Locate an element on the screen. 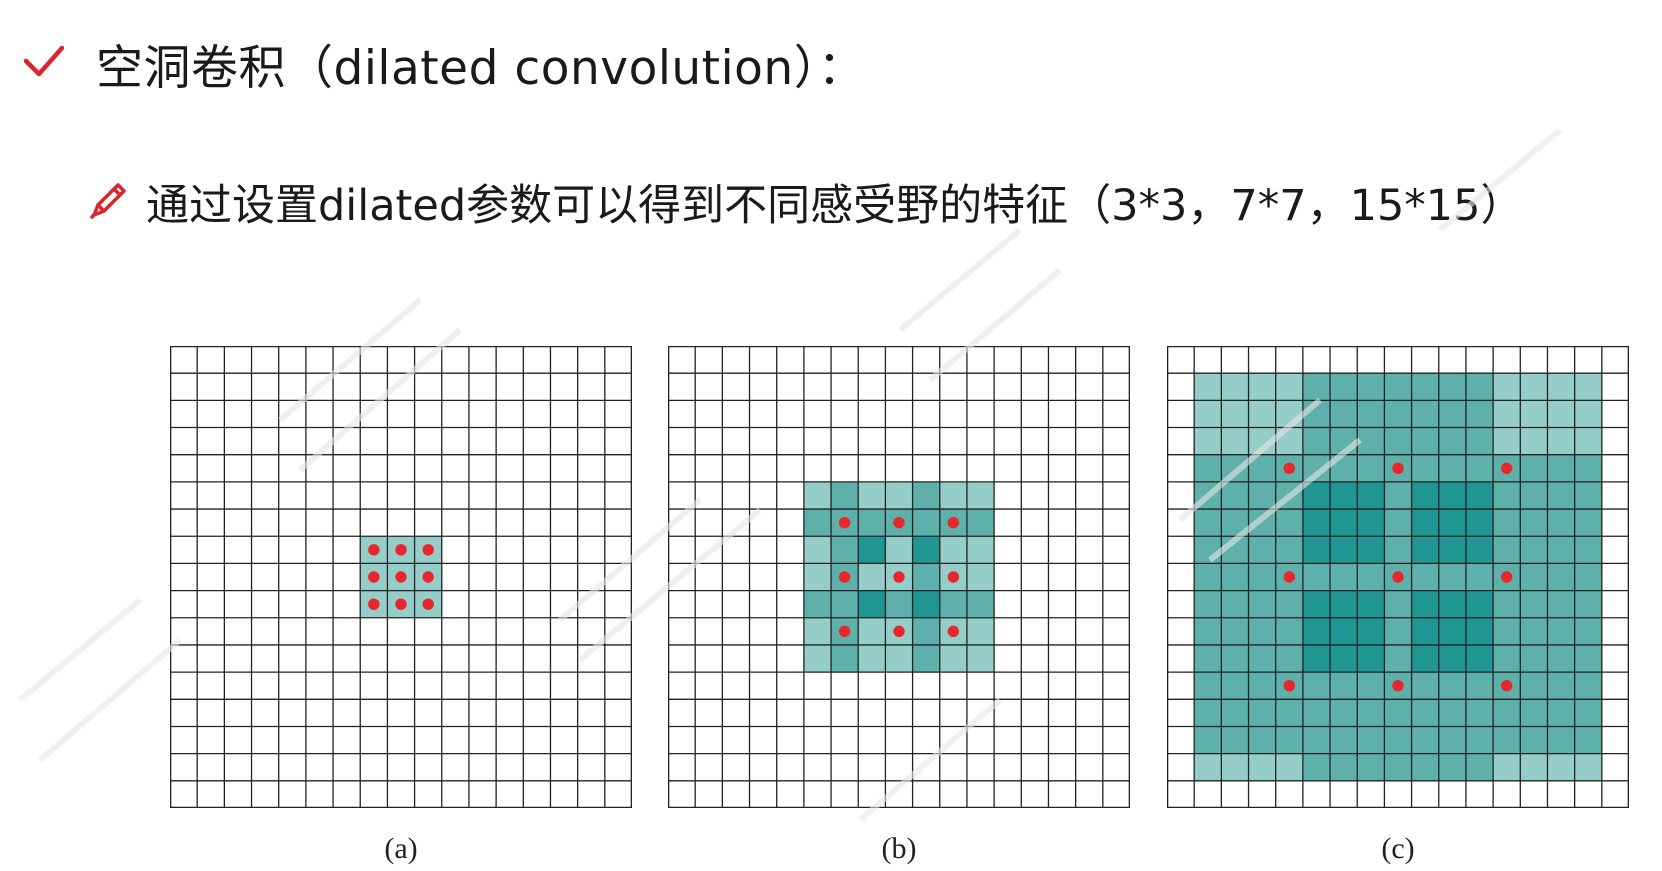 Image resolution: width=1662 pixels, height=871 pixels. pencil-icon is located at coordinates (109, 202).